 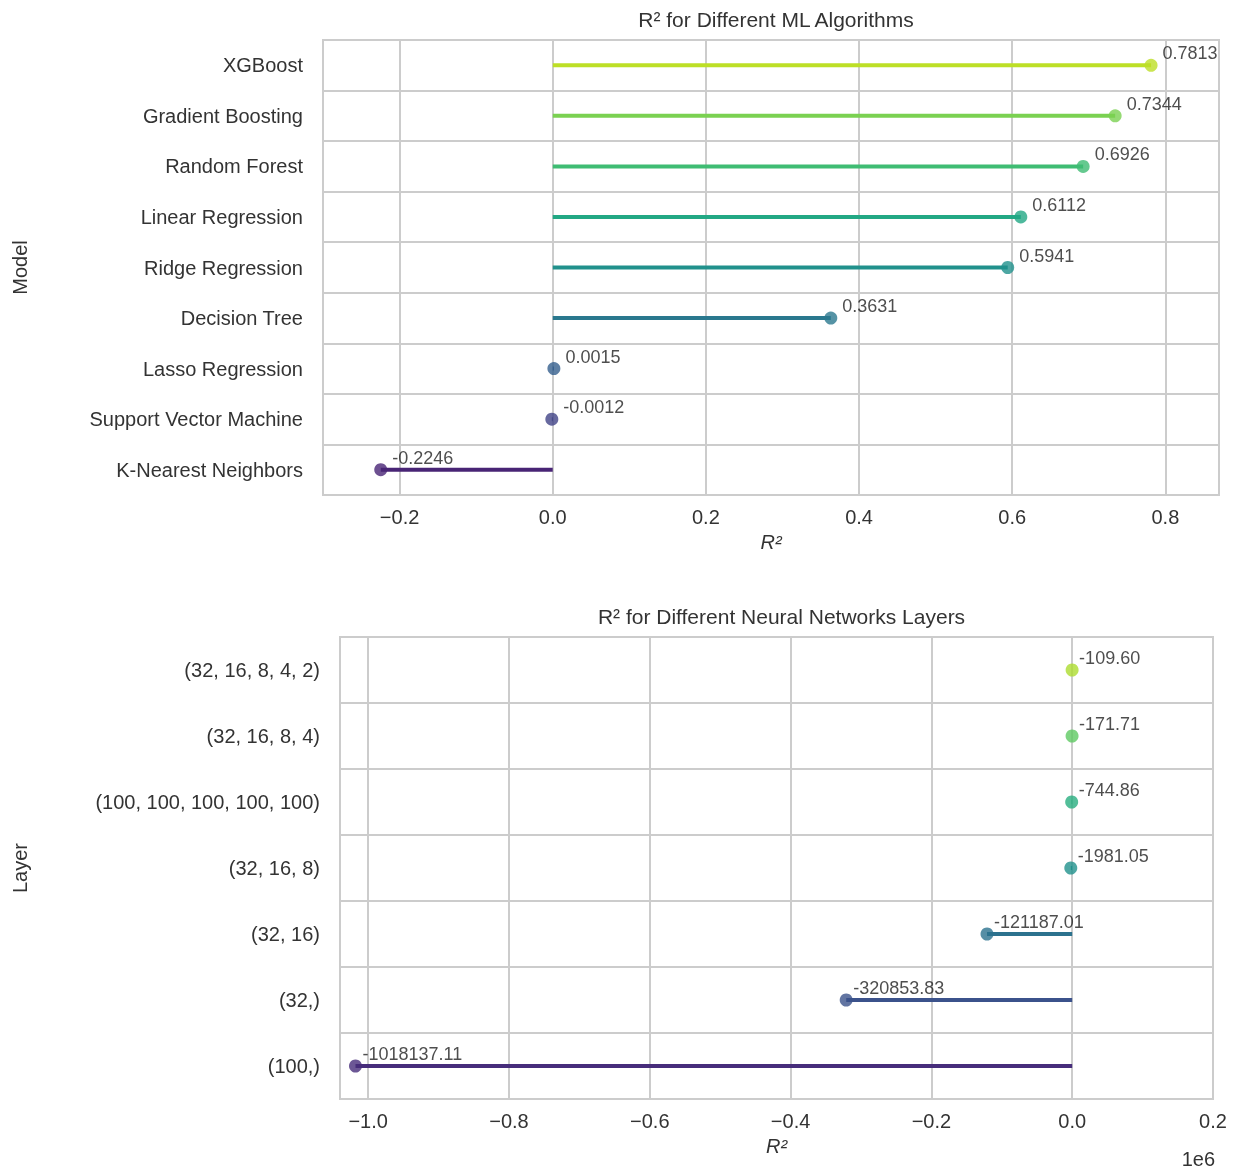 I want to click on x-tick-label: 0.6, so click(x=1012, y=517).